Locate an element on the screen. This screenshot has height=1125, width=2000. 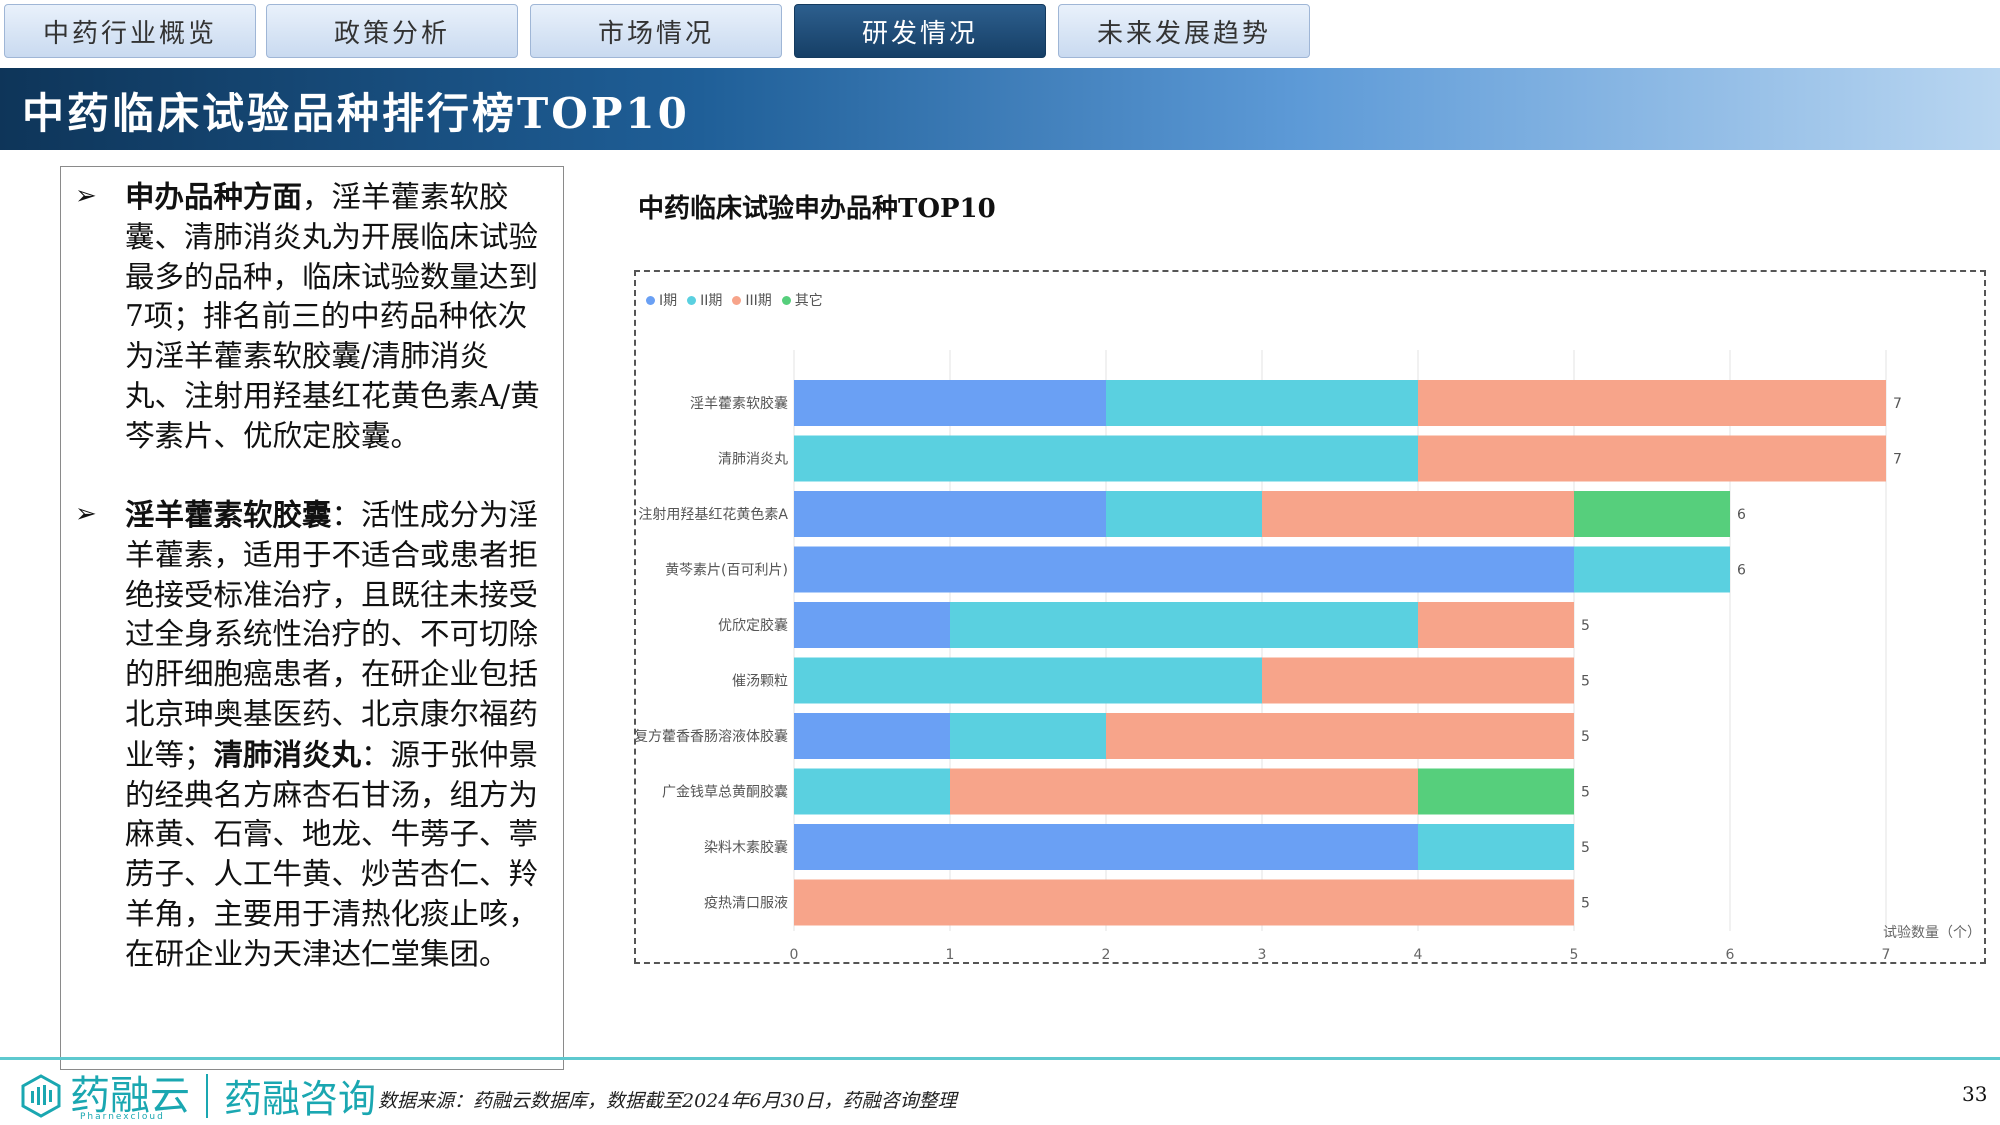
legend-item: I期 is located at coordinates (661, 300).